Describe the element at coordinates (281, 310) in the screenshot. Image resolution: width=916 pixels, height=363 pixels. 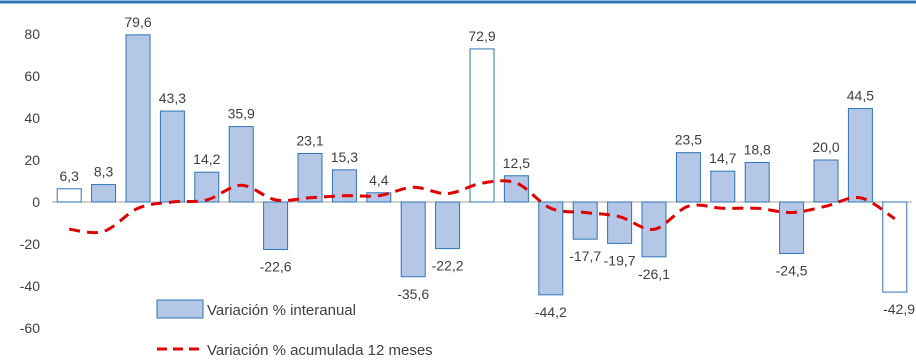
I see `legend-label-bar: Variación % interanual` at that location.